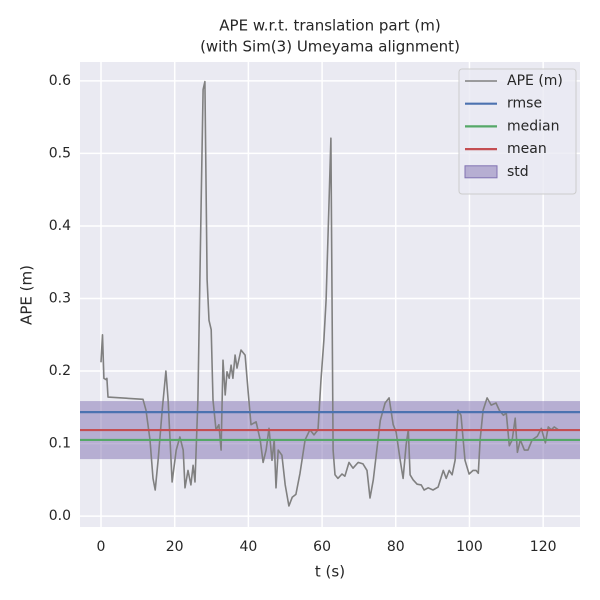 This screenshot has height=600, width=600. I want to click on y-tick-label: 0.2, so click(60, 371).